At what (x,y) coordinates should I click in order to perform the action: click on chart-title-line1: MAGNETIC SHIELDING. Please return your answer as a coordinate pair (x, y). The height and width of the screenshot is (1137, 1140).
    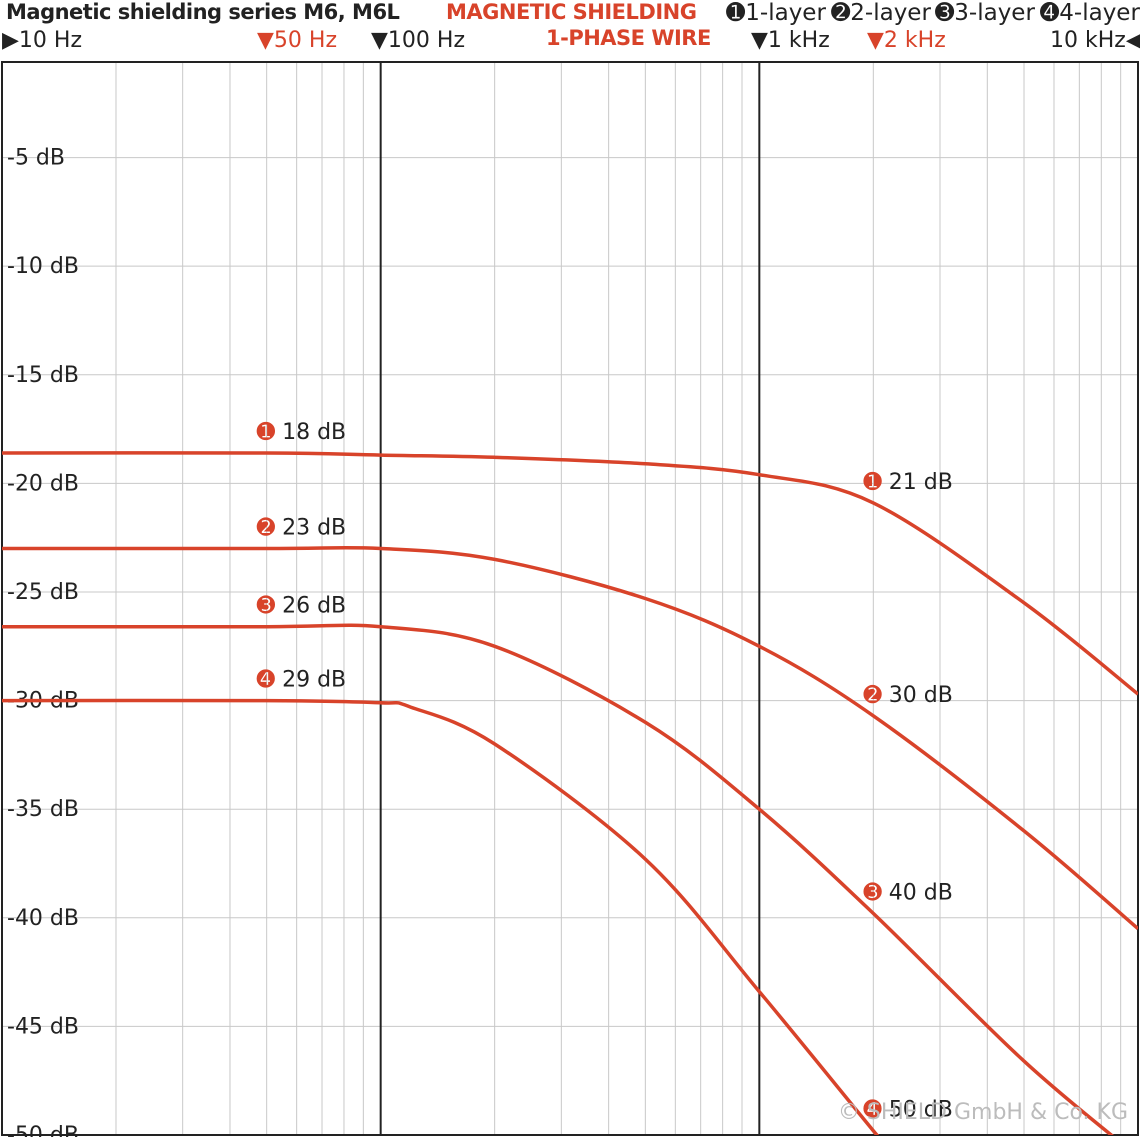
    Looking at the image, I should click on (571, 12).